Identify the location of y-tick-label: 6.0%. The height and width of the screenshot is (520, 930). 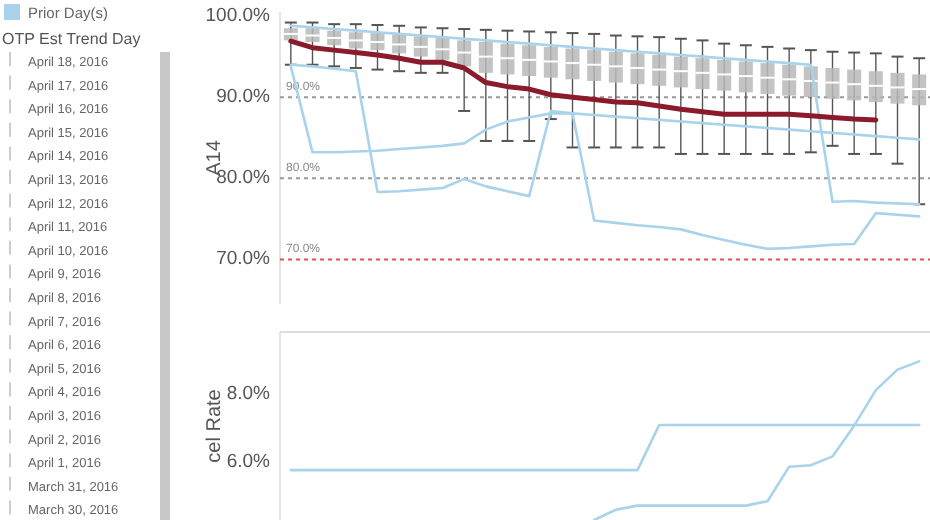
(249, 461).